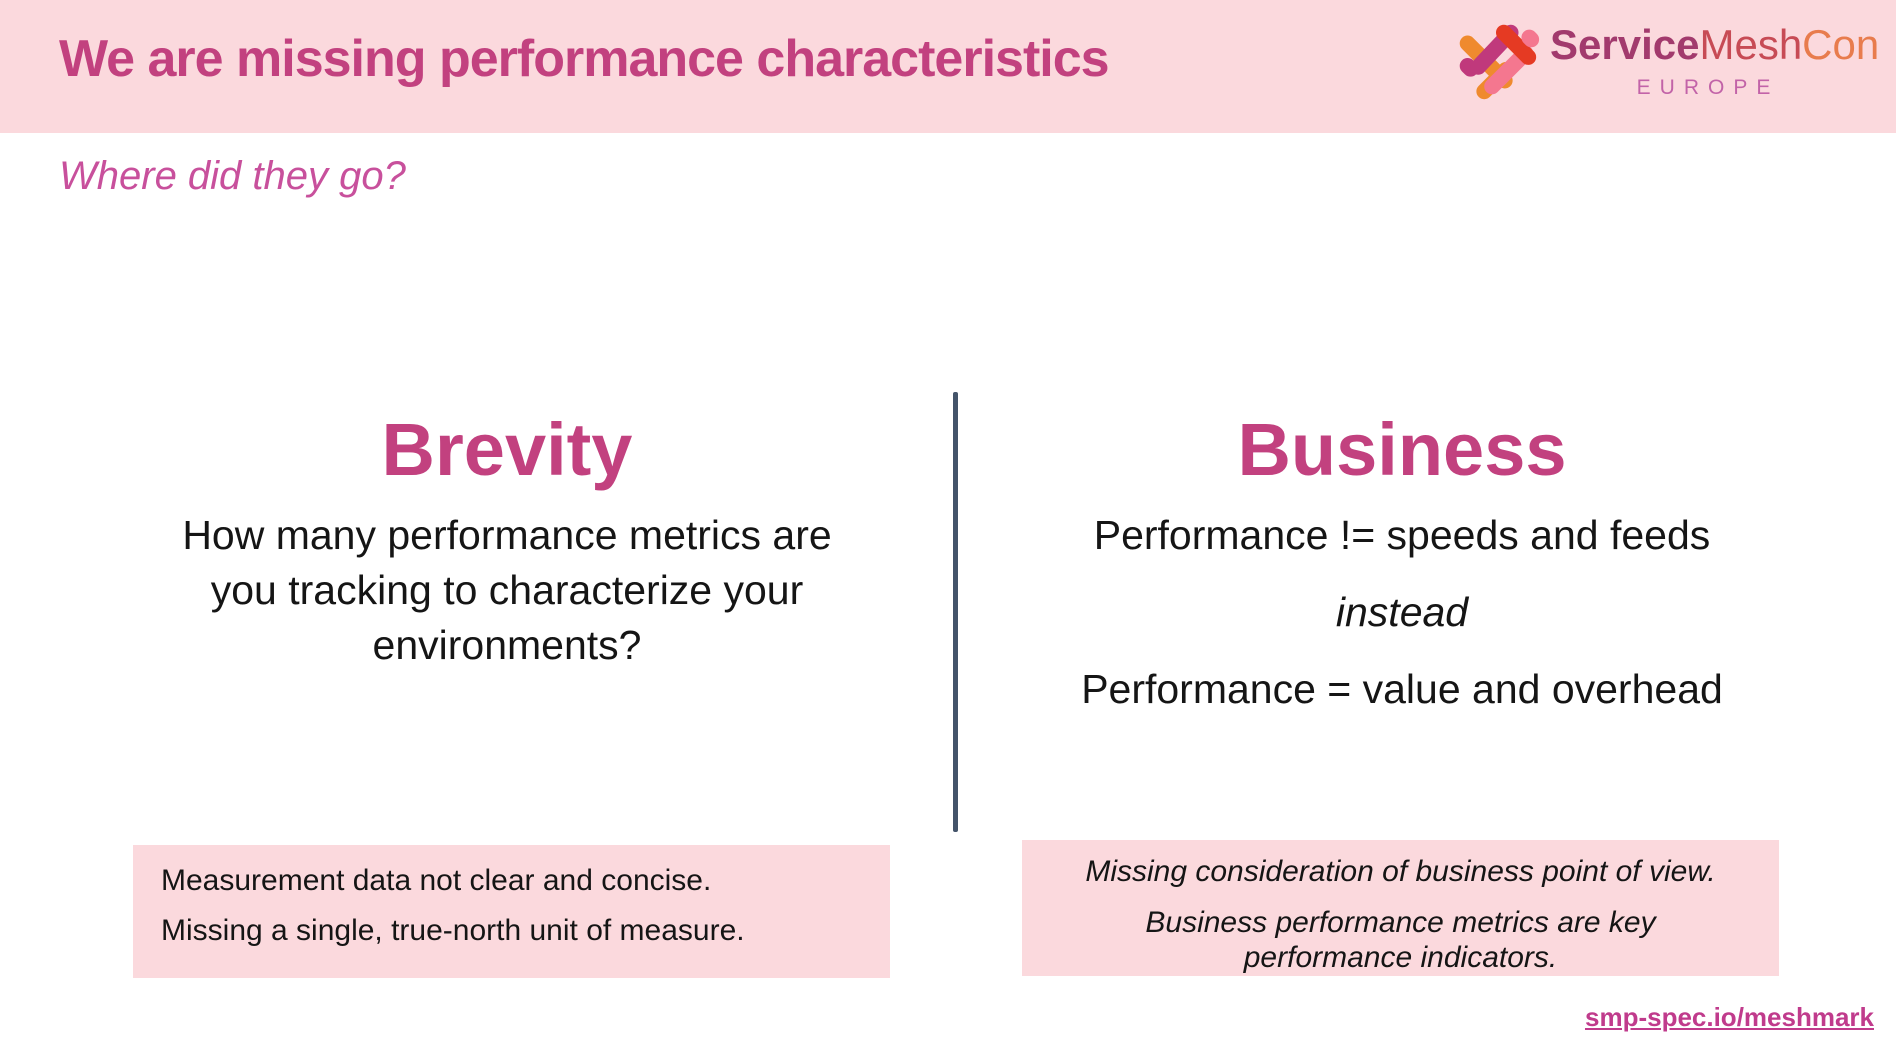 The image size is (1896, 1063). Describe the element at coordinates (1841, 44) in the screenshot. I see `logo-word-con: Con` at that location.